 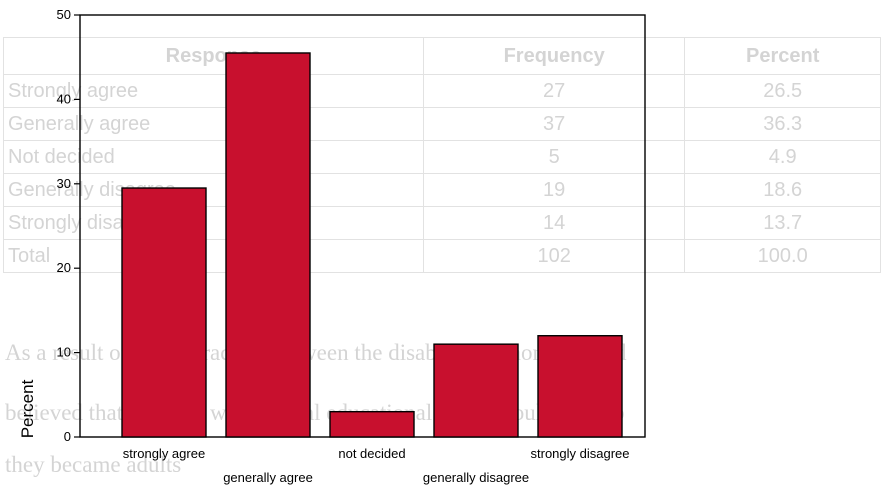 I want to click on y-tick-label: 40, so click(x=64, y=98).